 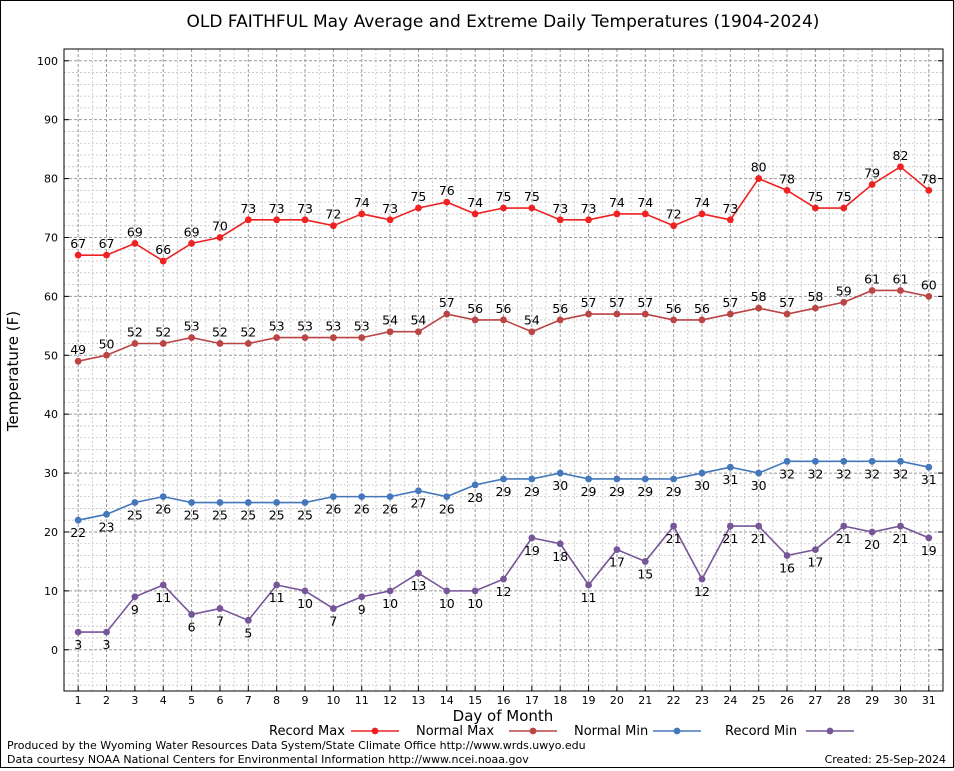 I want to click on x-tick-label: 24, so click(x=730, y=700).